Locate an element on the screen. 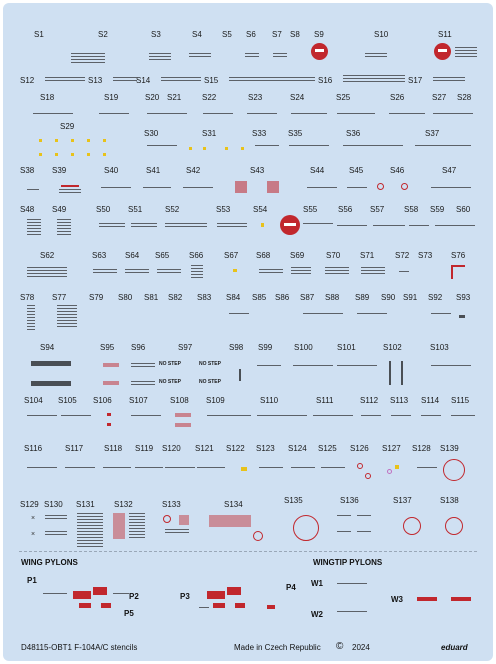 The height and width of the screenshot is (664, 496). stencil-label: S1 is located at coordinates (39, 34).